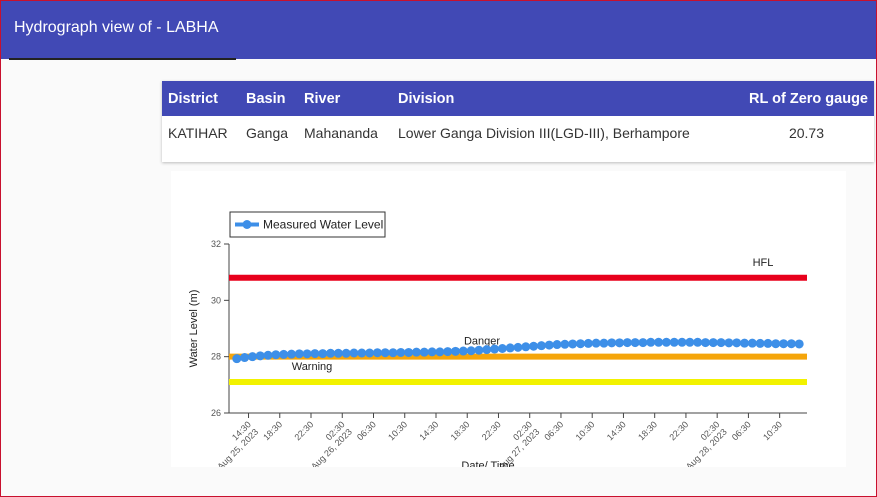 This screenshot has height=497, width=877. What do you see at coordinates (438, 30) in the screenshot?
I see `header: Hydrograph view of - LABHA` at bounding box center [438, 30].